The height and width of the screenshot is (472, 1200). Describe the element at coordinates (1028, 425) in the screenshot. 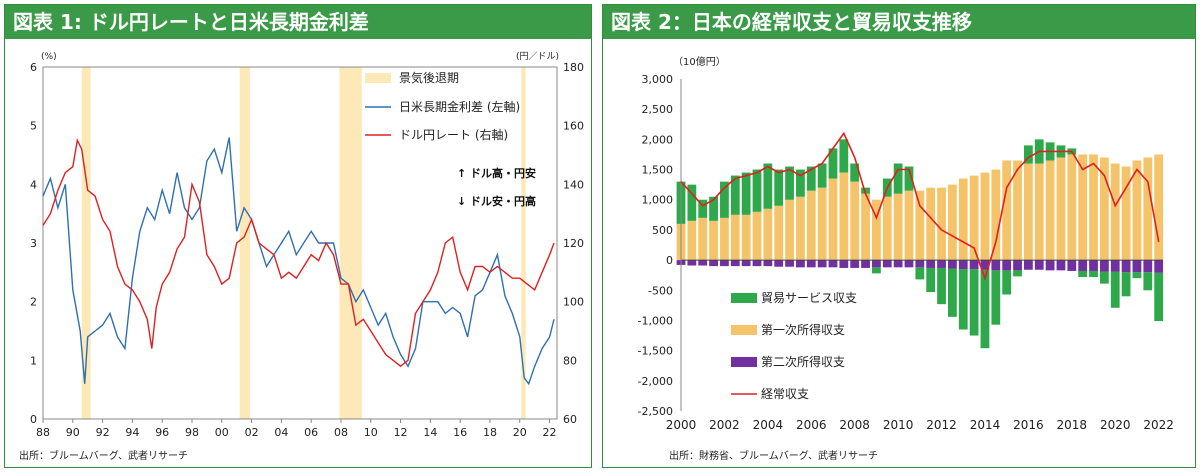

I see `x-tick-label: 2016` at that location.